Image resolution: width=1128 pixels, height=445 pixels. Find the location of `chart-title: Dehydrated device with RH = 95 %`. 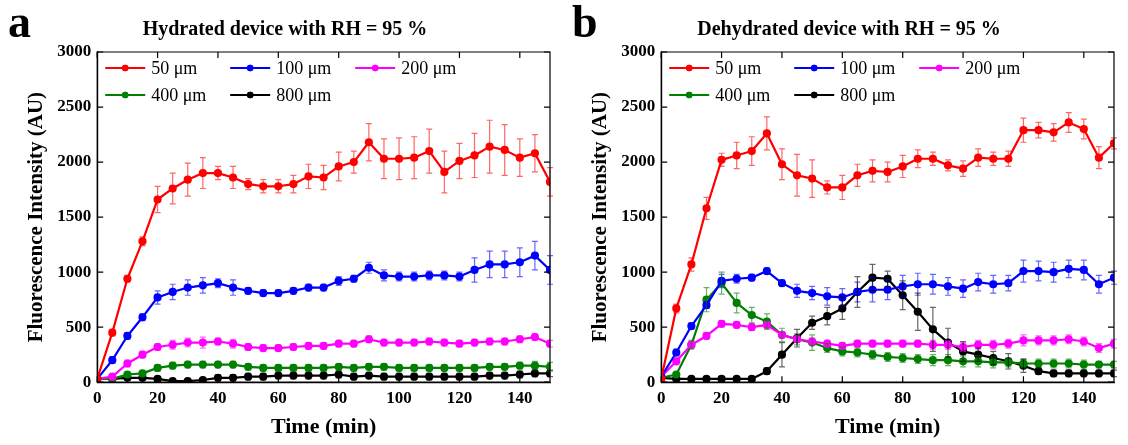

chart-title: Dehydrated device with RH = 95 % is located at coordinates (849, 29).